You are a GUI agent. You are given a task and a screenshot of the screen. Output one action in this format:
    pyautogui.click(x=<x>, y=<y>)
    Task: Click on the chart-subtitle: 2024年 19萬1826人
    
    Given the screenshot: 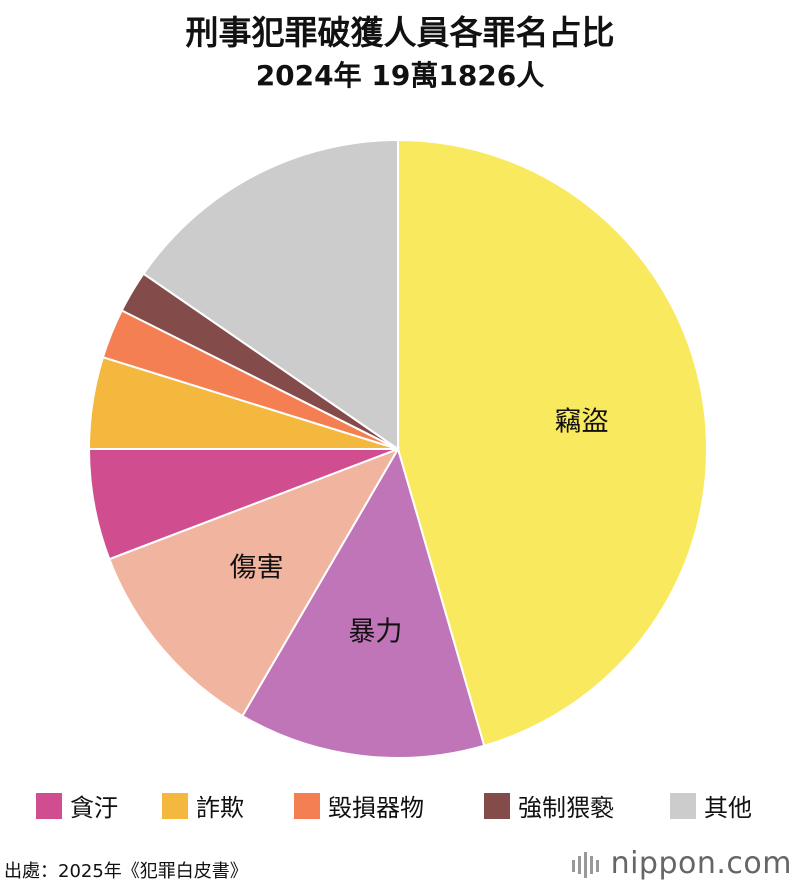 What is the action you would take?
    pyautogui.click(x=400, y=75)
    